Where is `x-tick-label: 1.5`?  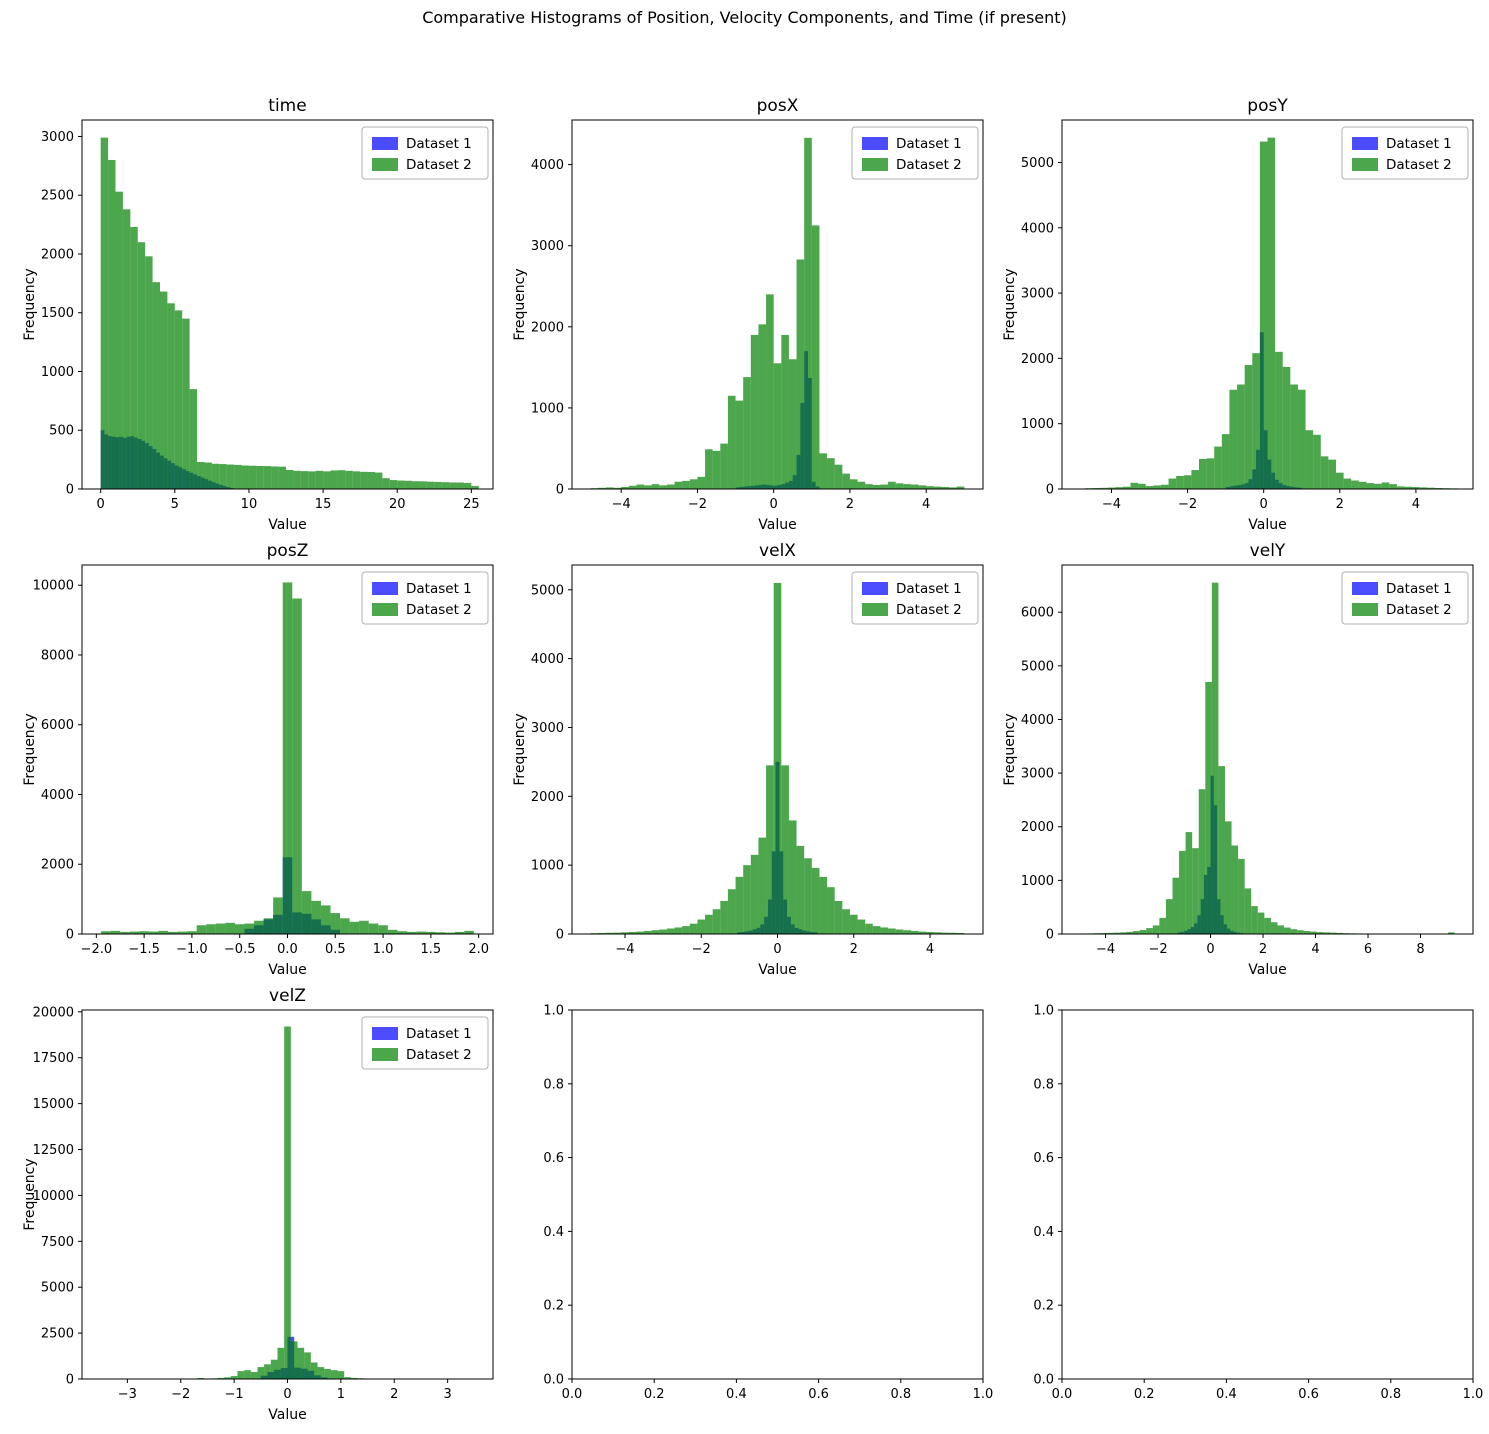
x-tick-label: 1.5 is located at coordinates (431, 949).